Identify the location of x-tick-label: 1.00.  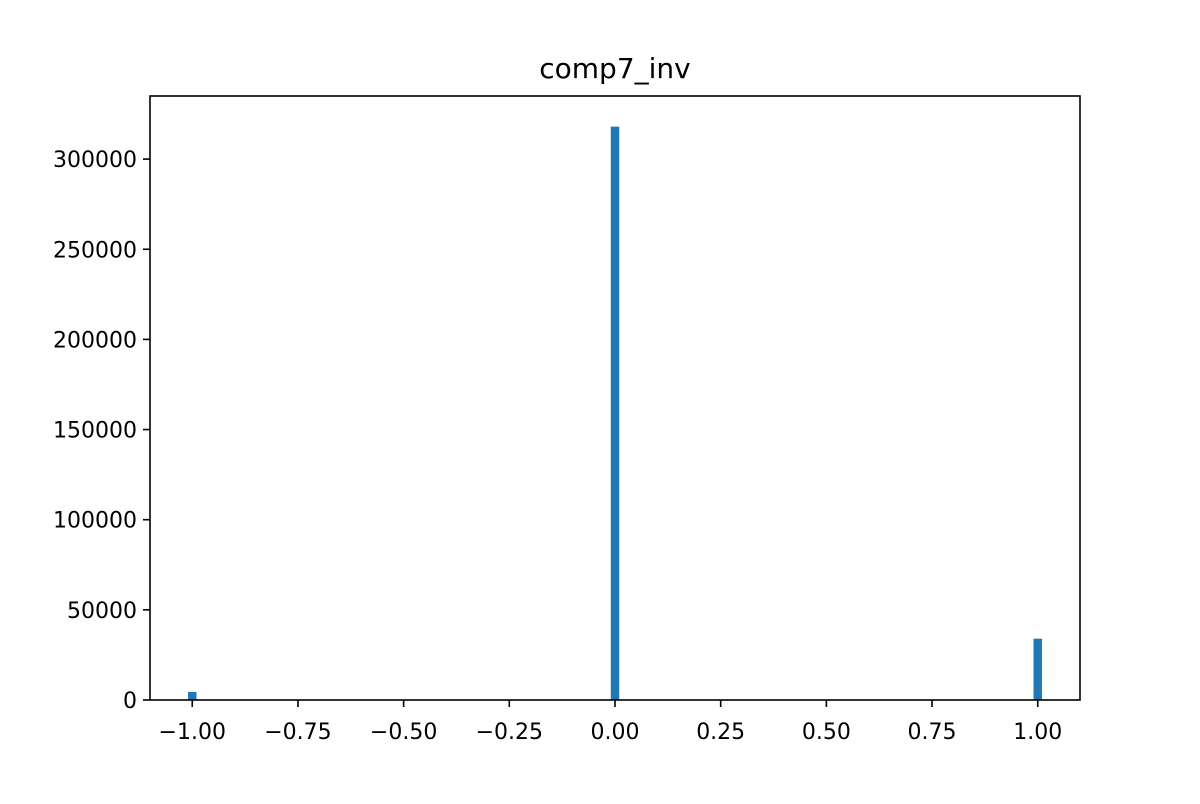
(1037, 732).